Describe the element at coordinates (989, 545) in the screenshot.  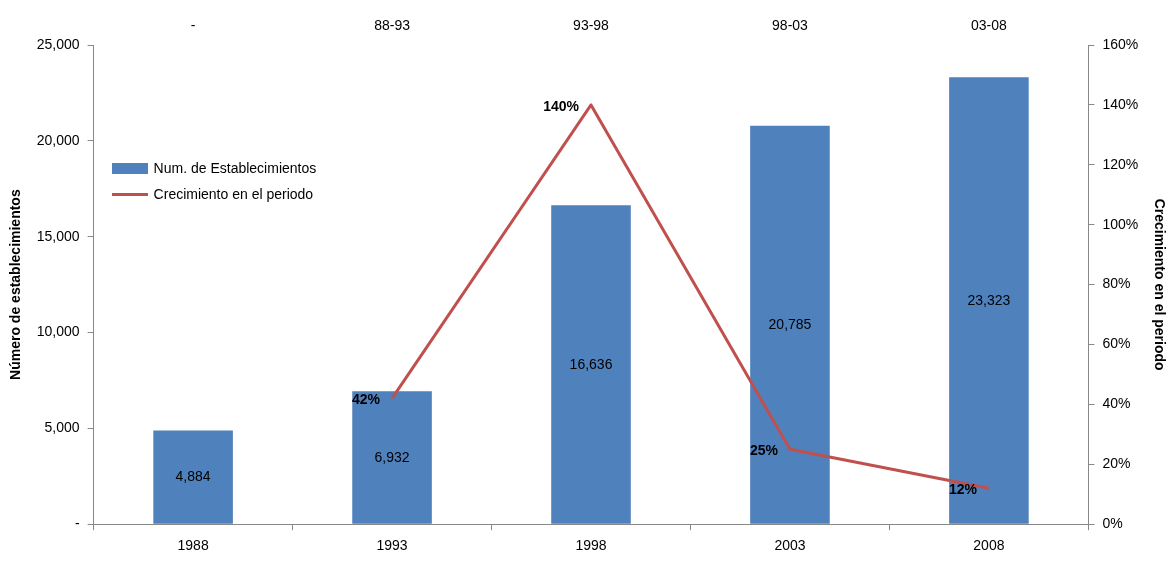
I see `x-tick-label: 2008` at that location.